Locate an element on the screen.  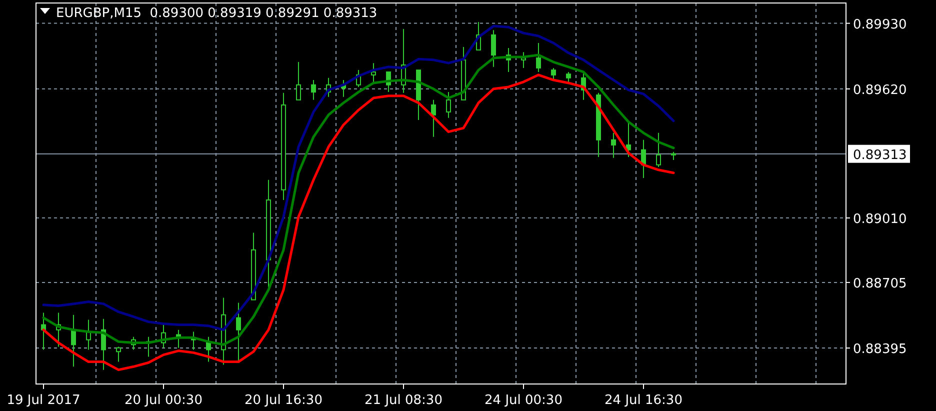
x-tick-label: 21 Jul 08:30 is located at coordinates (403, 400).